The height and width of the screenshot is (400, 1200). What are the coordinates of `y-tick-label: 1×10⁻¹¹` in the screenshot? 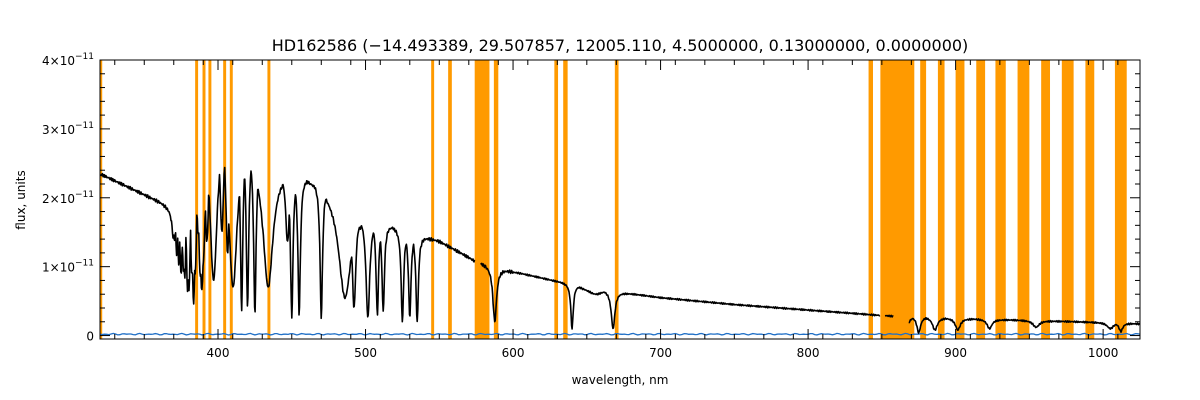 It's located at (68, 267).